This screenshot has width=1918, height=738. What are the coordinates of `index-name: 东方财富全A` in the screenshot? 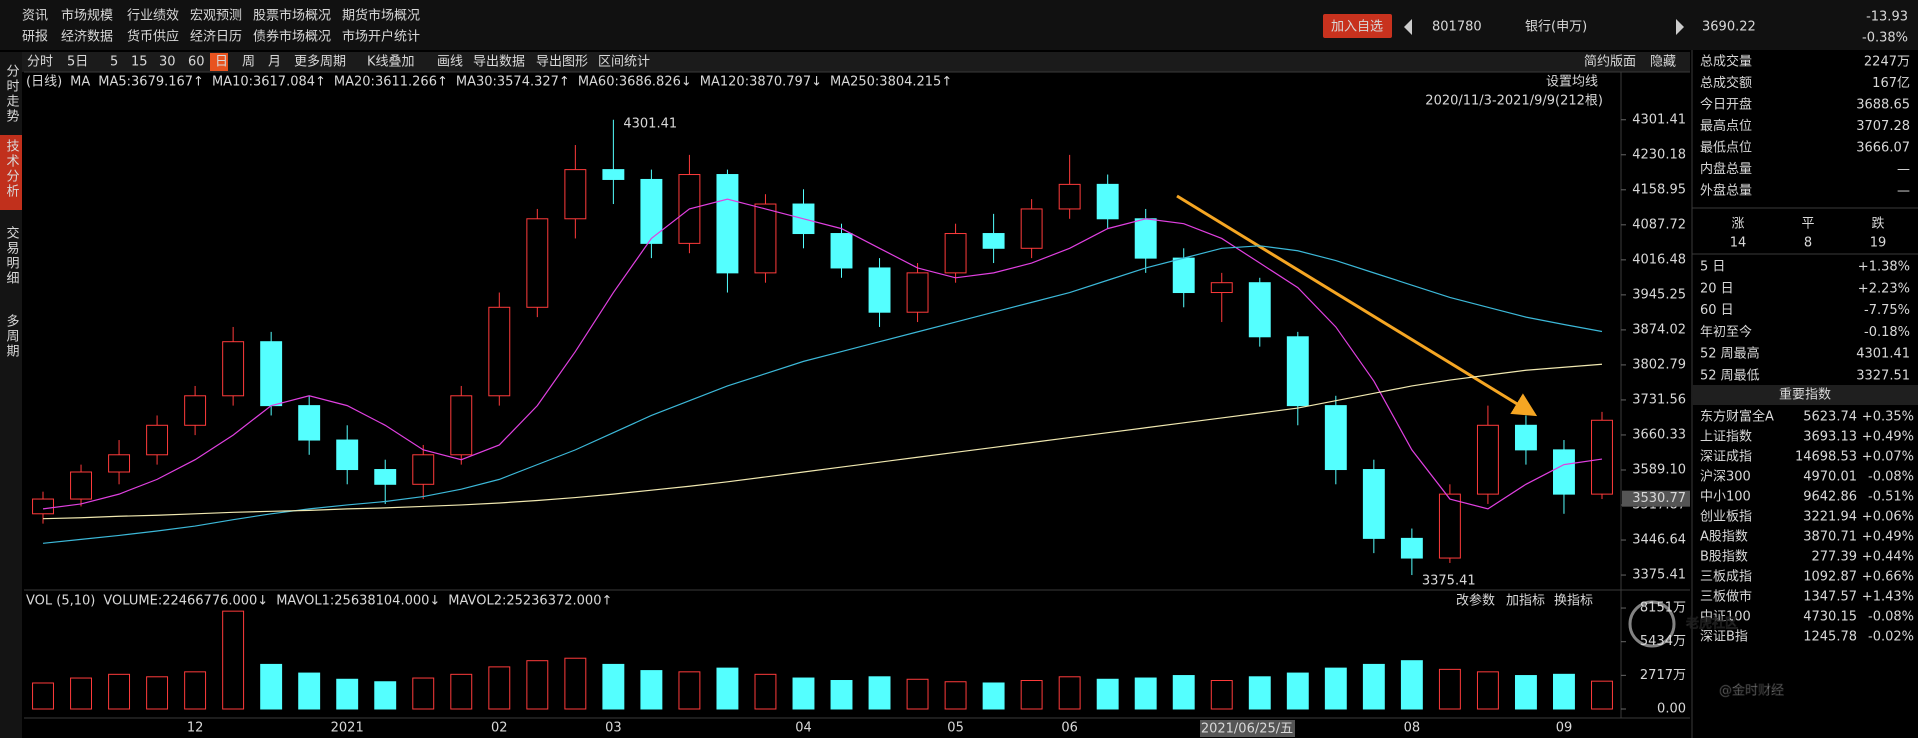 It's located at (1737, 417).